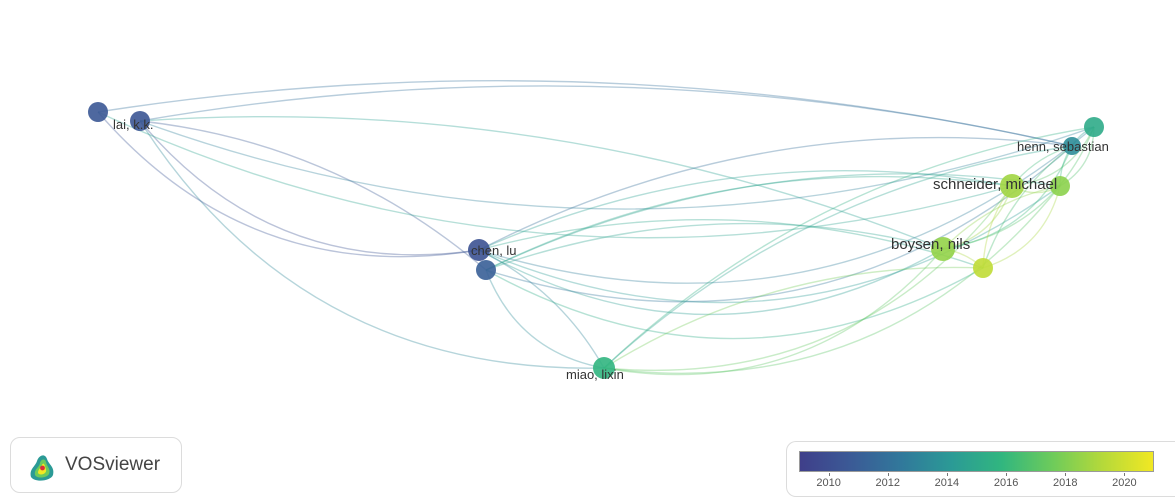  I want to click on vosviewer-logo-icon, so click(42, 468).